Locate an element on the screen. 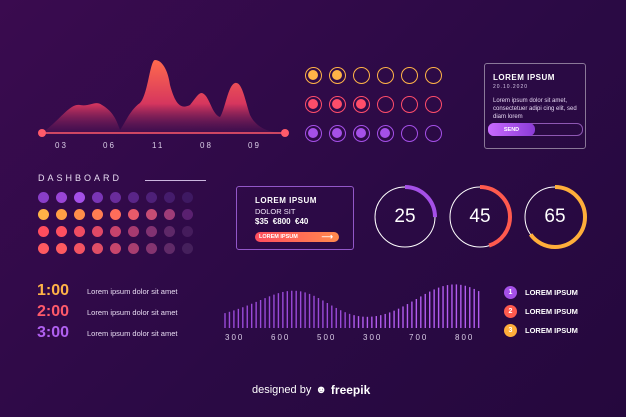 The height and width of the screenshot is (417, 626). gauge-row: 25 45 65 is located at coordinates (482, 219).